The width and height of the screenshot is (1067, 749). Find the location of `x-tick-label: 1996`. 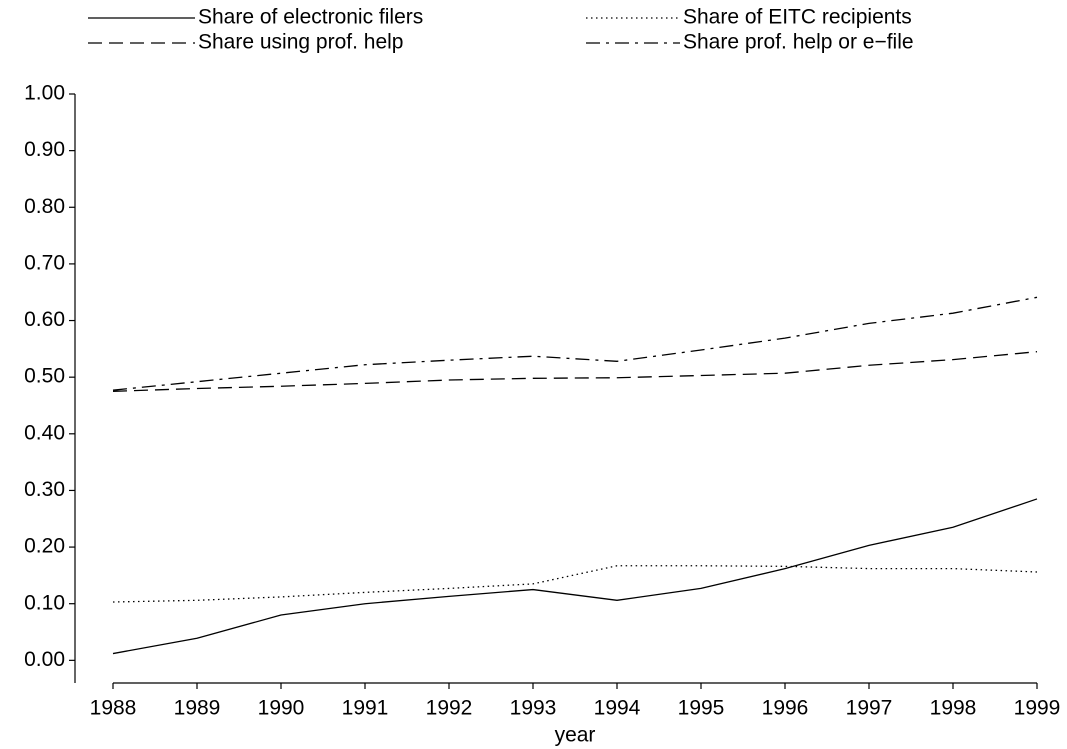

x-tick-label: 1996 is located at coordinates (785, 708).